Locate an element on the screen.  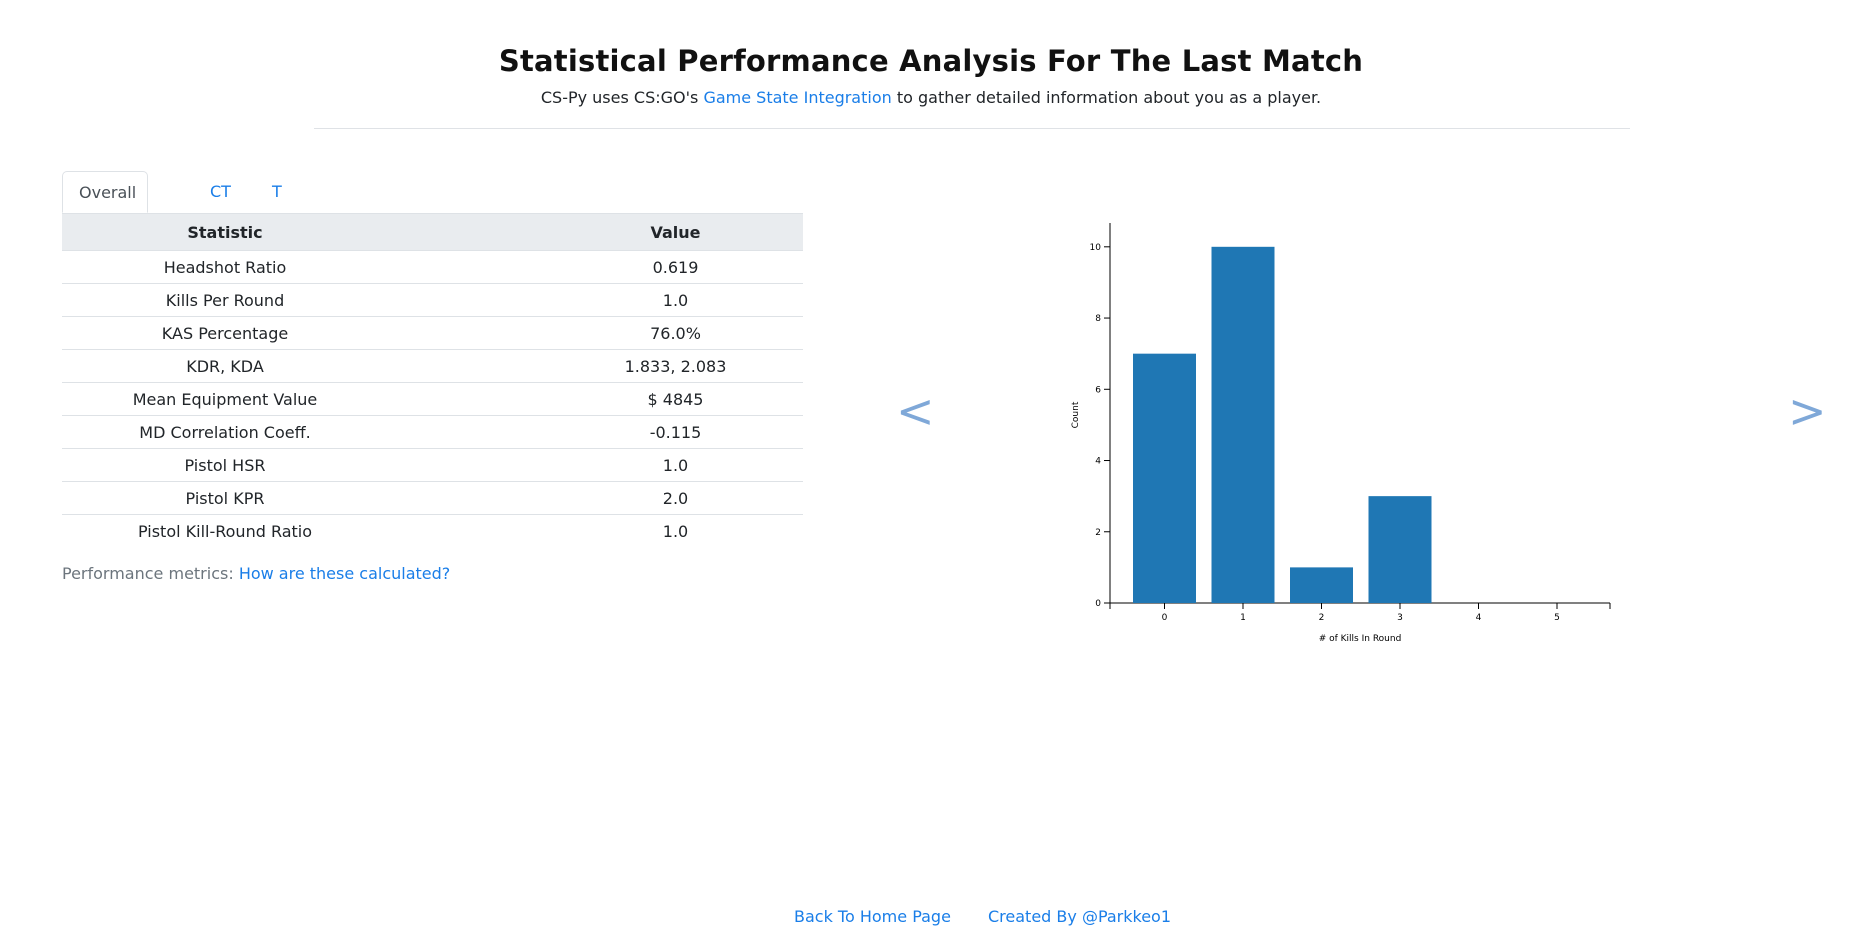
x-tick-label: 3 is located at coordinates (1400, 618).